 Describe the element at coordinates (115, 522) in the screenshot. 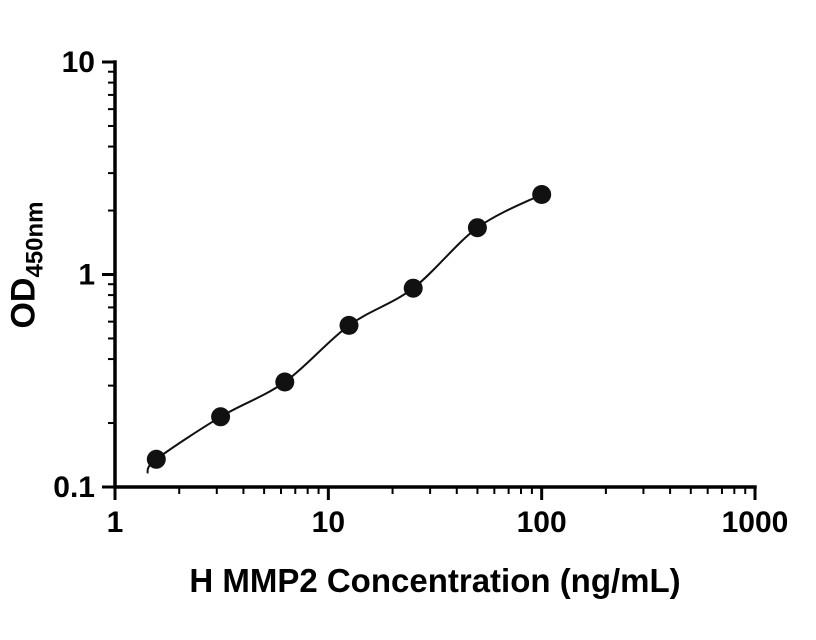

I see `x-tick-label: 1` at that location.